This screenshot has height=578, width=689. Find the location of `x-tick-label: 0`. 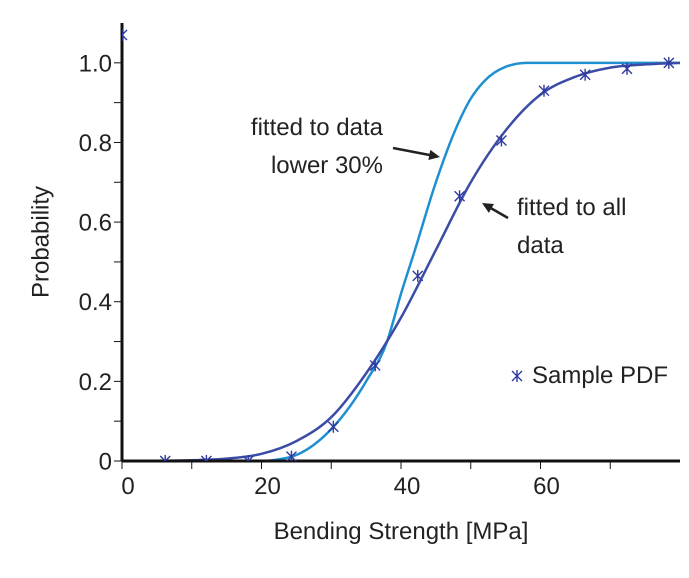

x-tick-label: 0 is located at coordinates (128, 486).